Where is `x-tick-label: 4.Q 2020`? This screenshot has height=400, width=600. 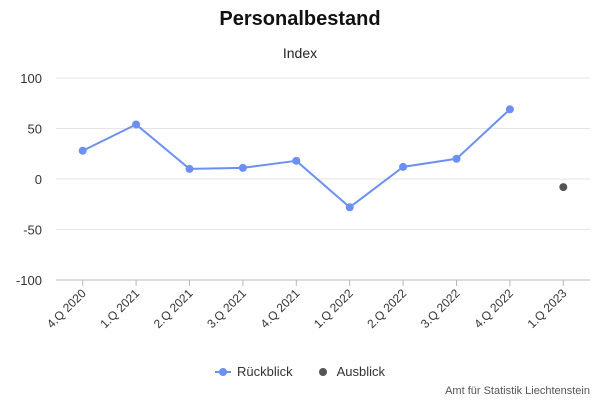
x-tick-label: 4.Q 2020 is located at coordinates (66, 308).